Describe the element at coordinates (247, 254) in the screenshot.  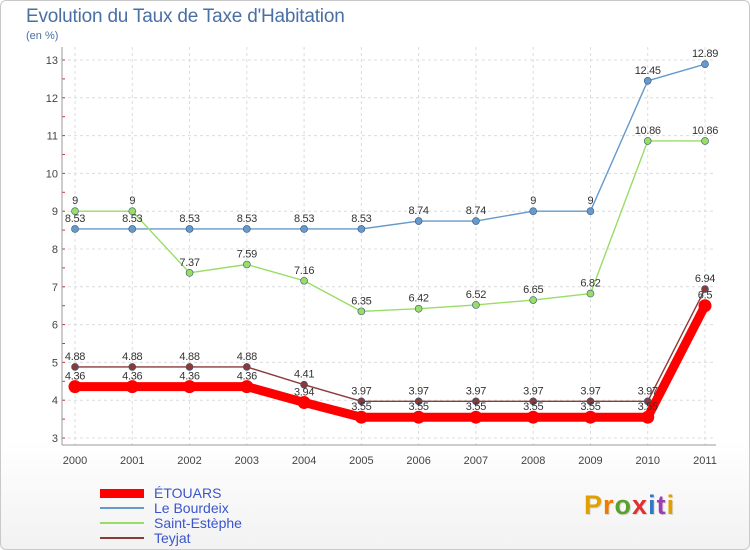
I see `data-label: 7.59` at that location.